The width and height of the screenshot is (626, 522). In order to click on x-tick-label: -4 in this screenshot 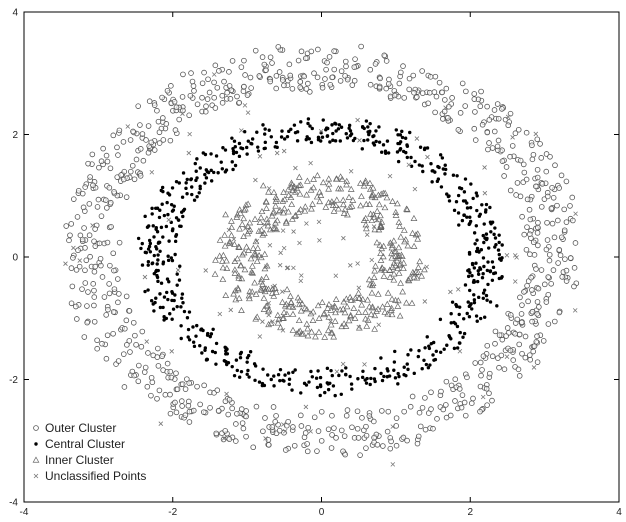, I will do `click(24, 512)`.